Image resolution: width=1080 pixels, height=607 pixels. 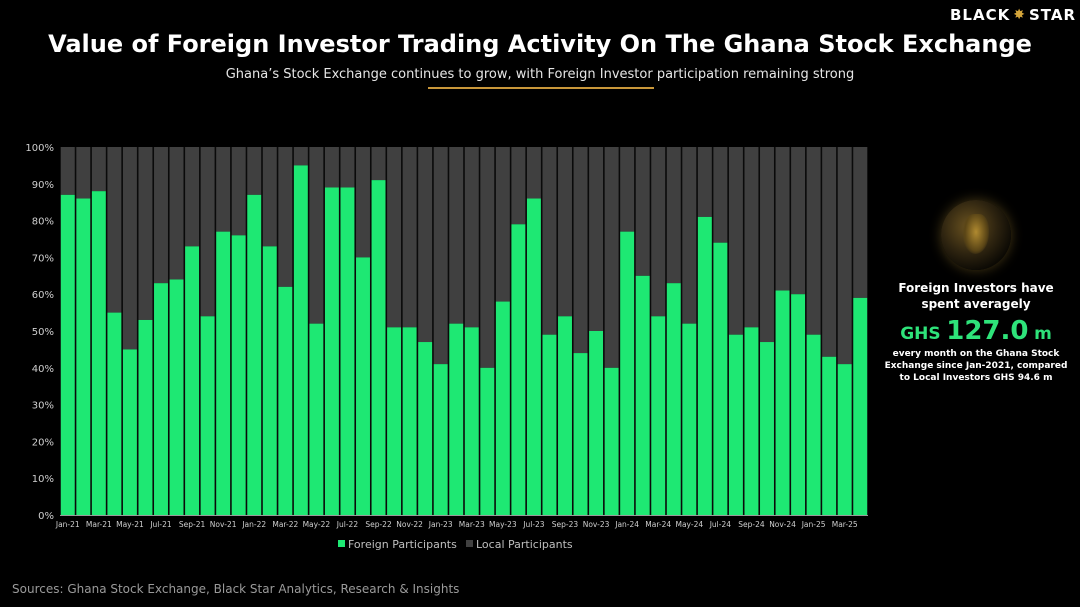 What do you see at coordinates (987, 331) in the screenshot?
I see `summary-amount: 127.0` at bounding box center [987, 331].